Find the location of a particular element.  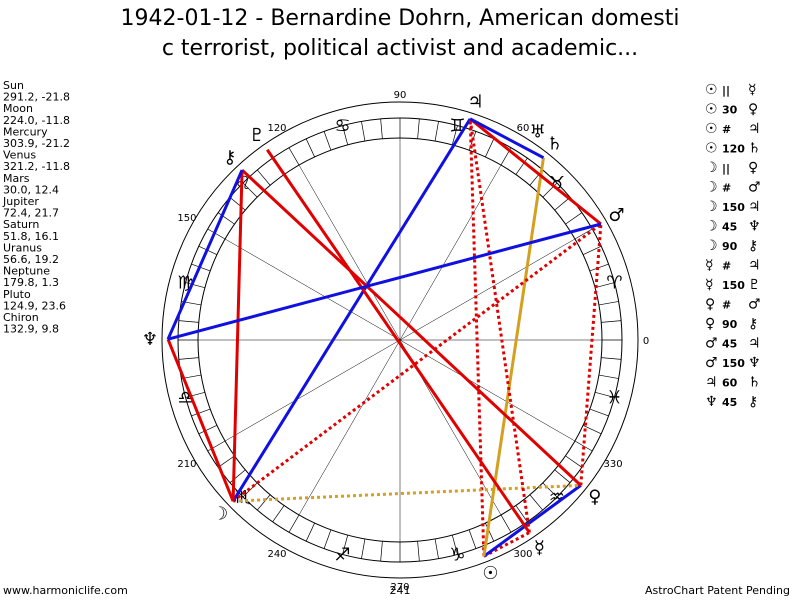

aspect-type: 45 is located at coordinates (729, 402).